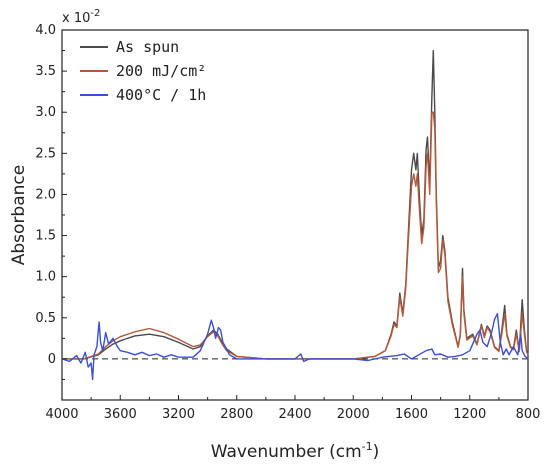 The height and width of the screenshot is (471, 550). What do you see at coordinates (120, 414) in the screenshot?
I see `x-tick-label: 3600` at bounding box center [120, 414].